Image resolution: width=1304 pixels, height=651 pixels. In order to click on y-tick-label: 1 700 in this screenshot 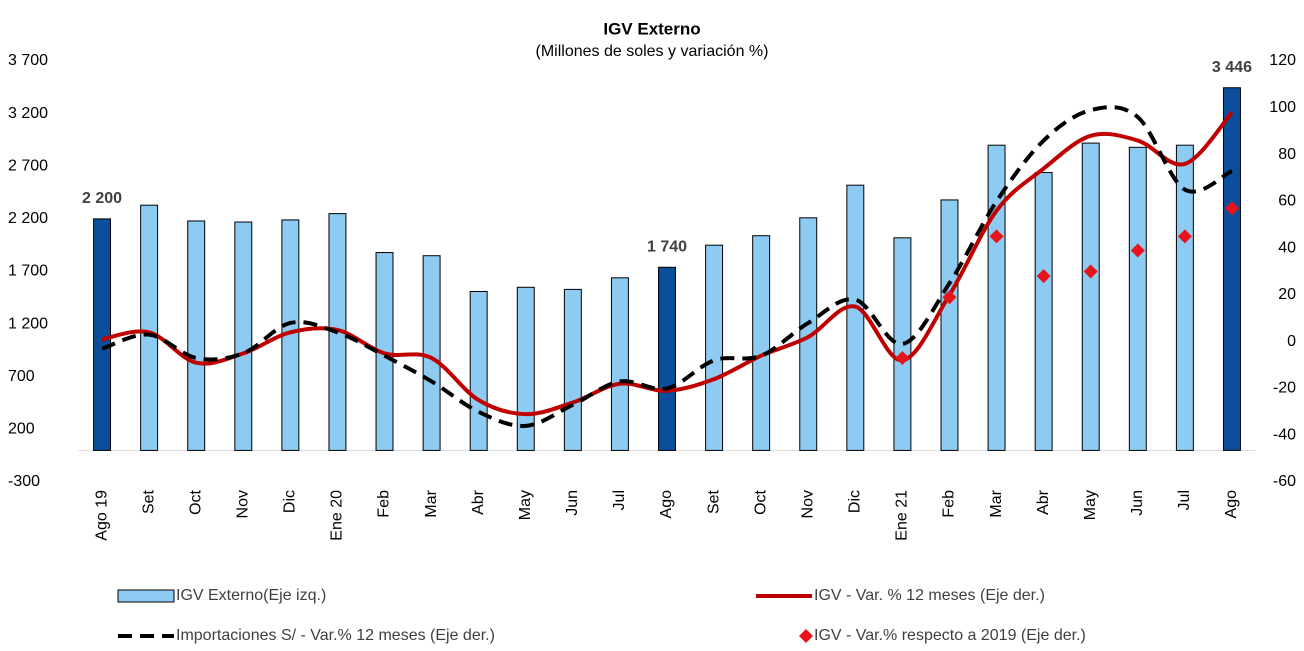, I will do `click(28, 271)`.